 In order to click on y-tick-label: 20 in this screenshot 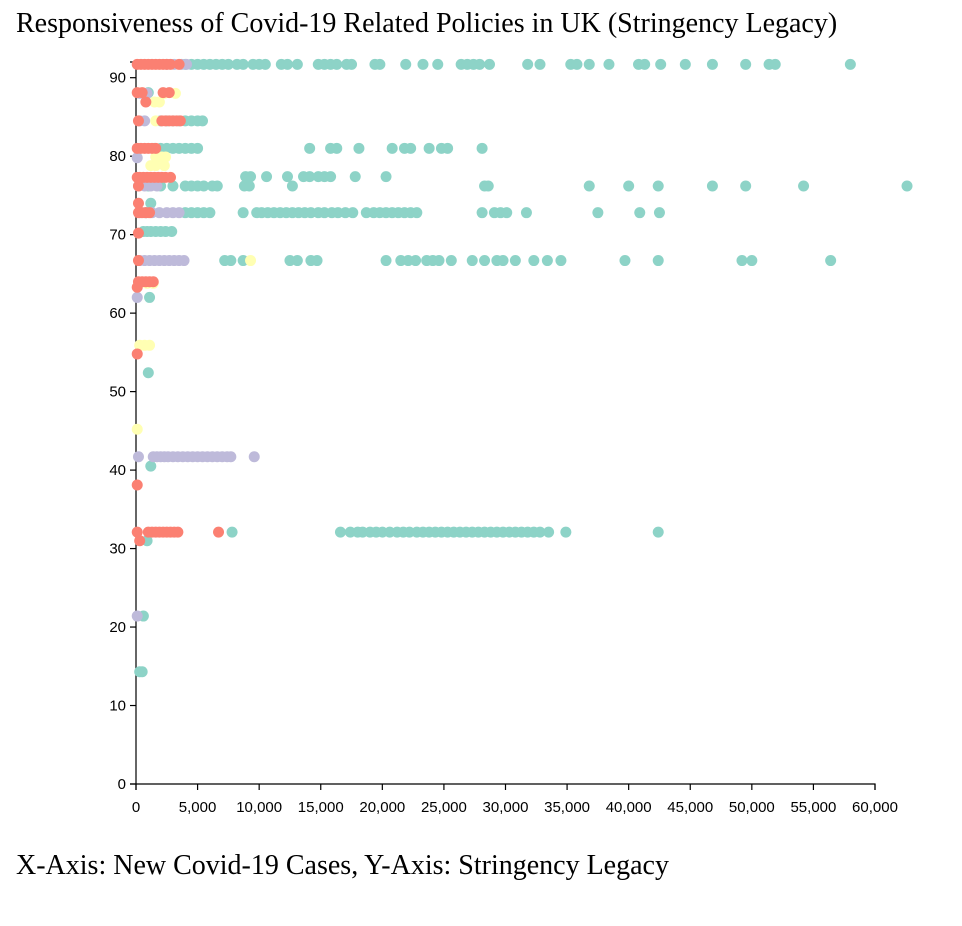, I will do `click(117, 627)`.